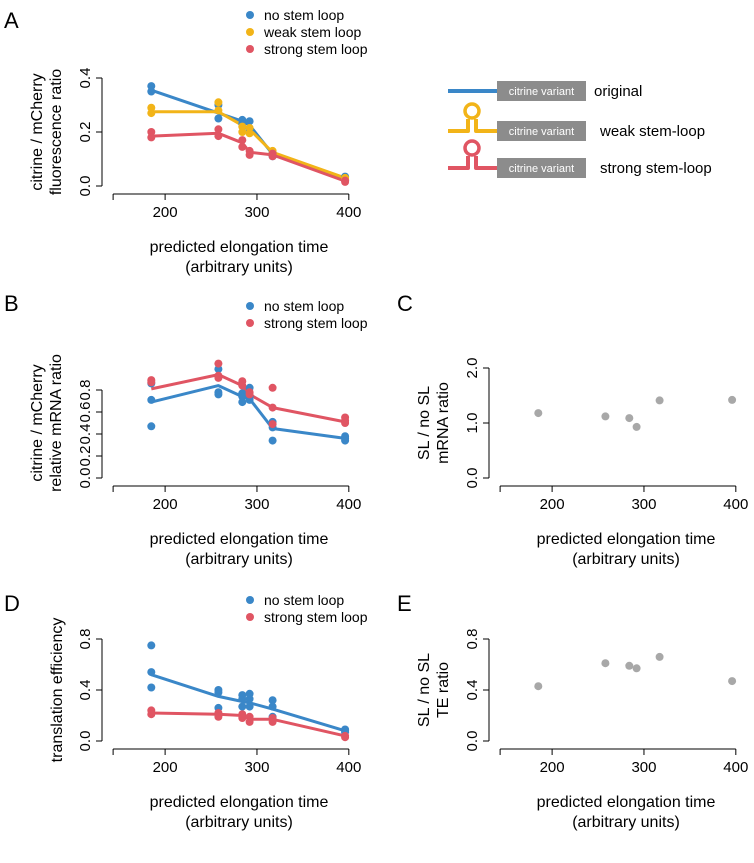  What do you see at coordinates (472, 423) in the screenshot?
I see `y-tick-label: 1.0` at bounding box center [472, 423].